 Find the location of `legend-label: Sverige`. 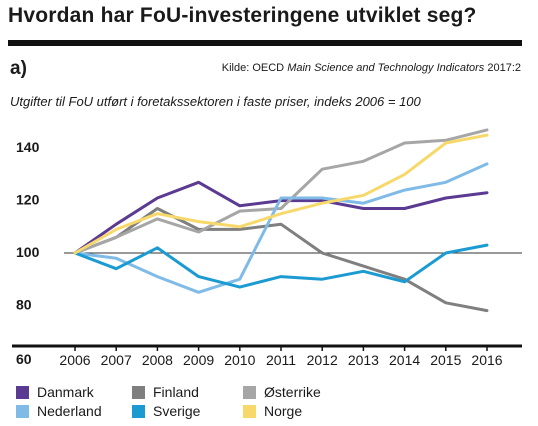

legend-label: Sverige is located at coordinates (177, 411).